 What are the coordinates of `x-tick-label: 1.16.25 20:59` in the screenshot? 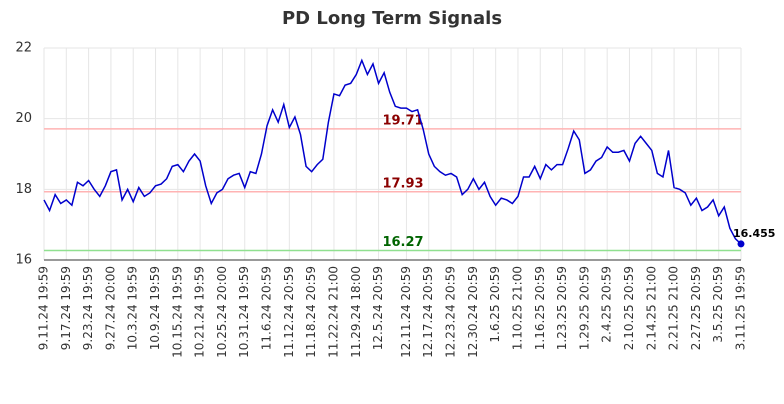 It's located at (540, 308).